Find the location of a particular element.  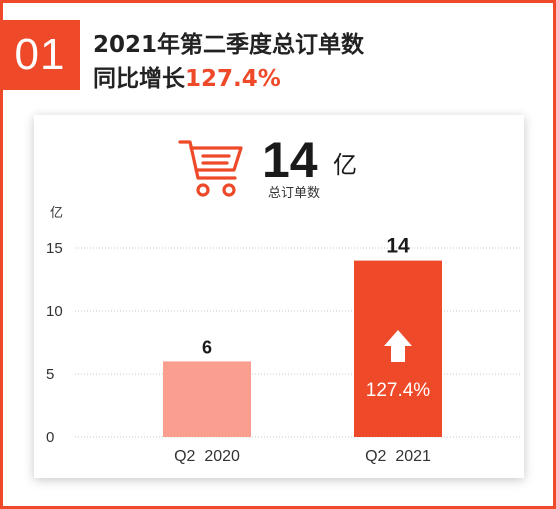

total-orders-unit: 亿 is located at coordinates (345, 165).